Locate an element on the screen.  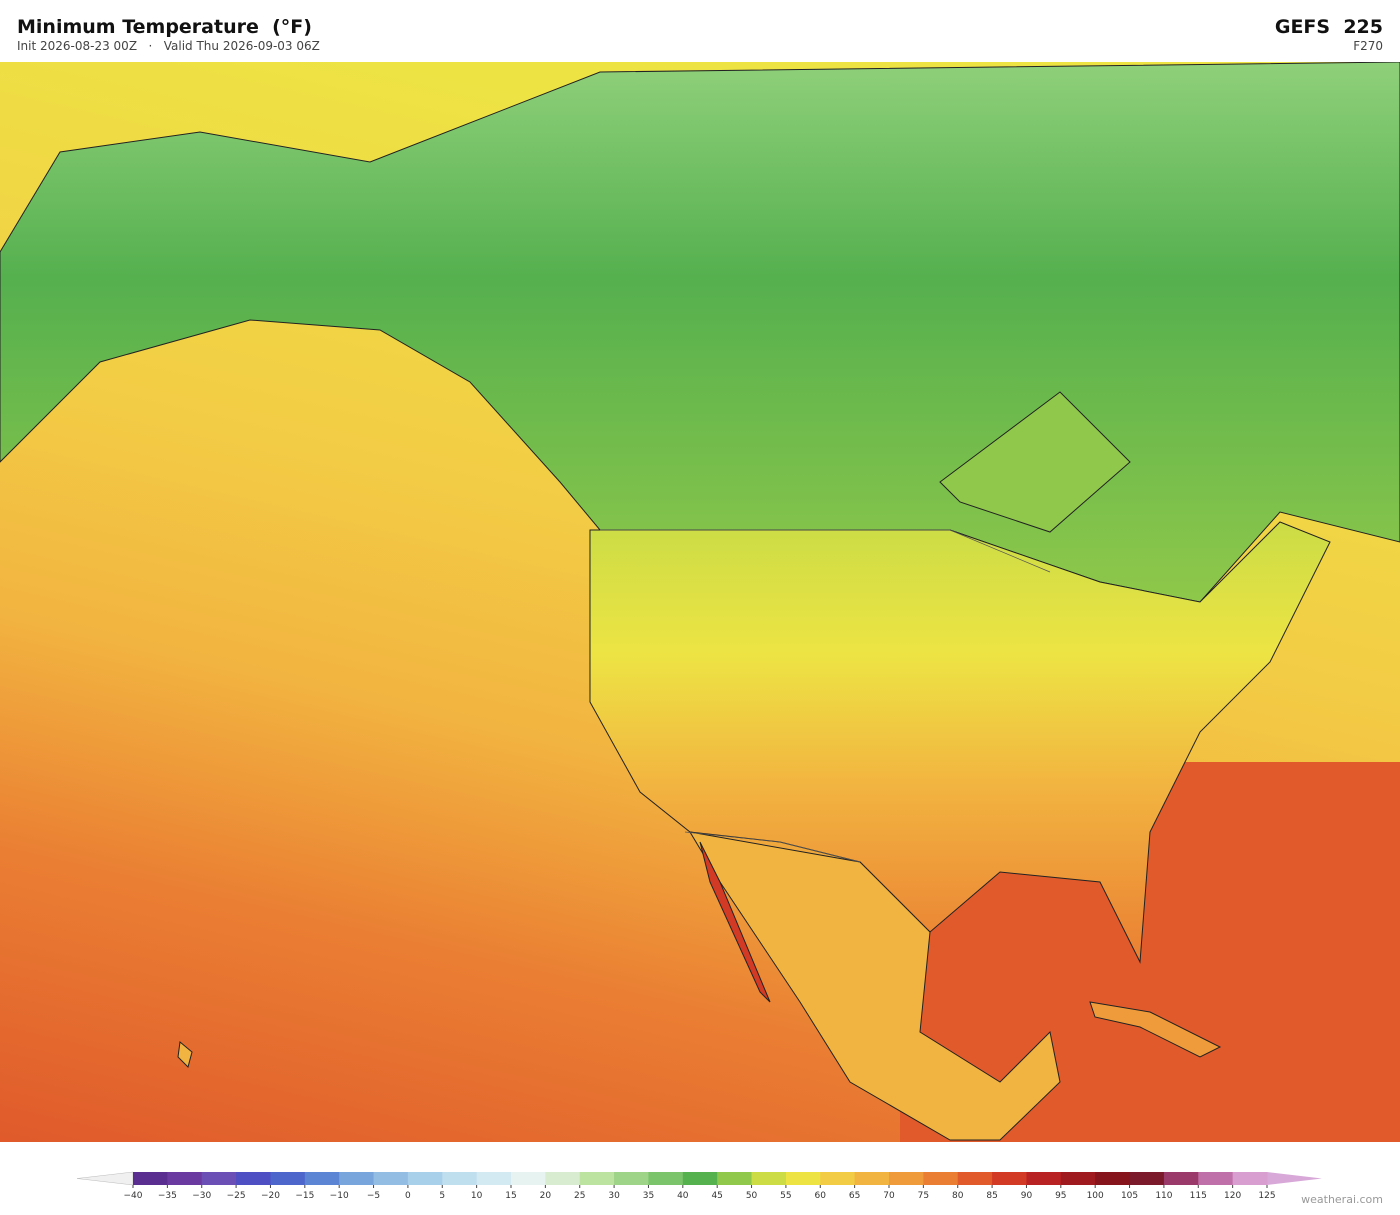
credit: weatherai.com is located at coordinates (1342, 1199).